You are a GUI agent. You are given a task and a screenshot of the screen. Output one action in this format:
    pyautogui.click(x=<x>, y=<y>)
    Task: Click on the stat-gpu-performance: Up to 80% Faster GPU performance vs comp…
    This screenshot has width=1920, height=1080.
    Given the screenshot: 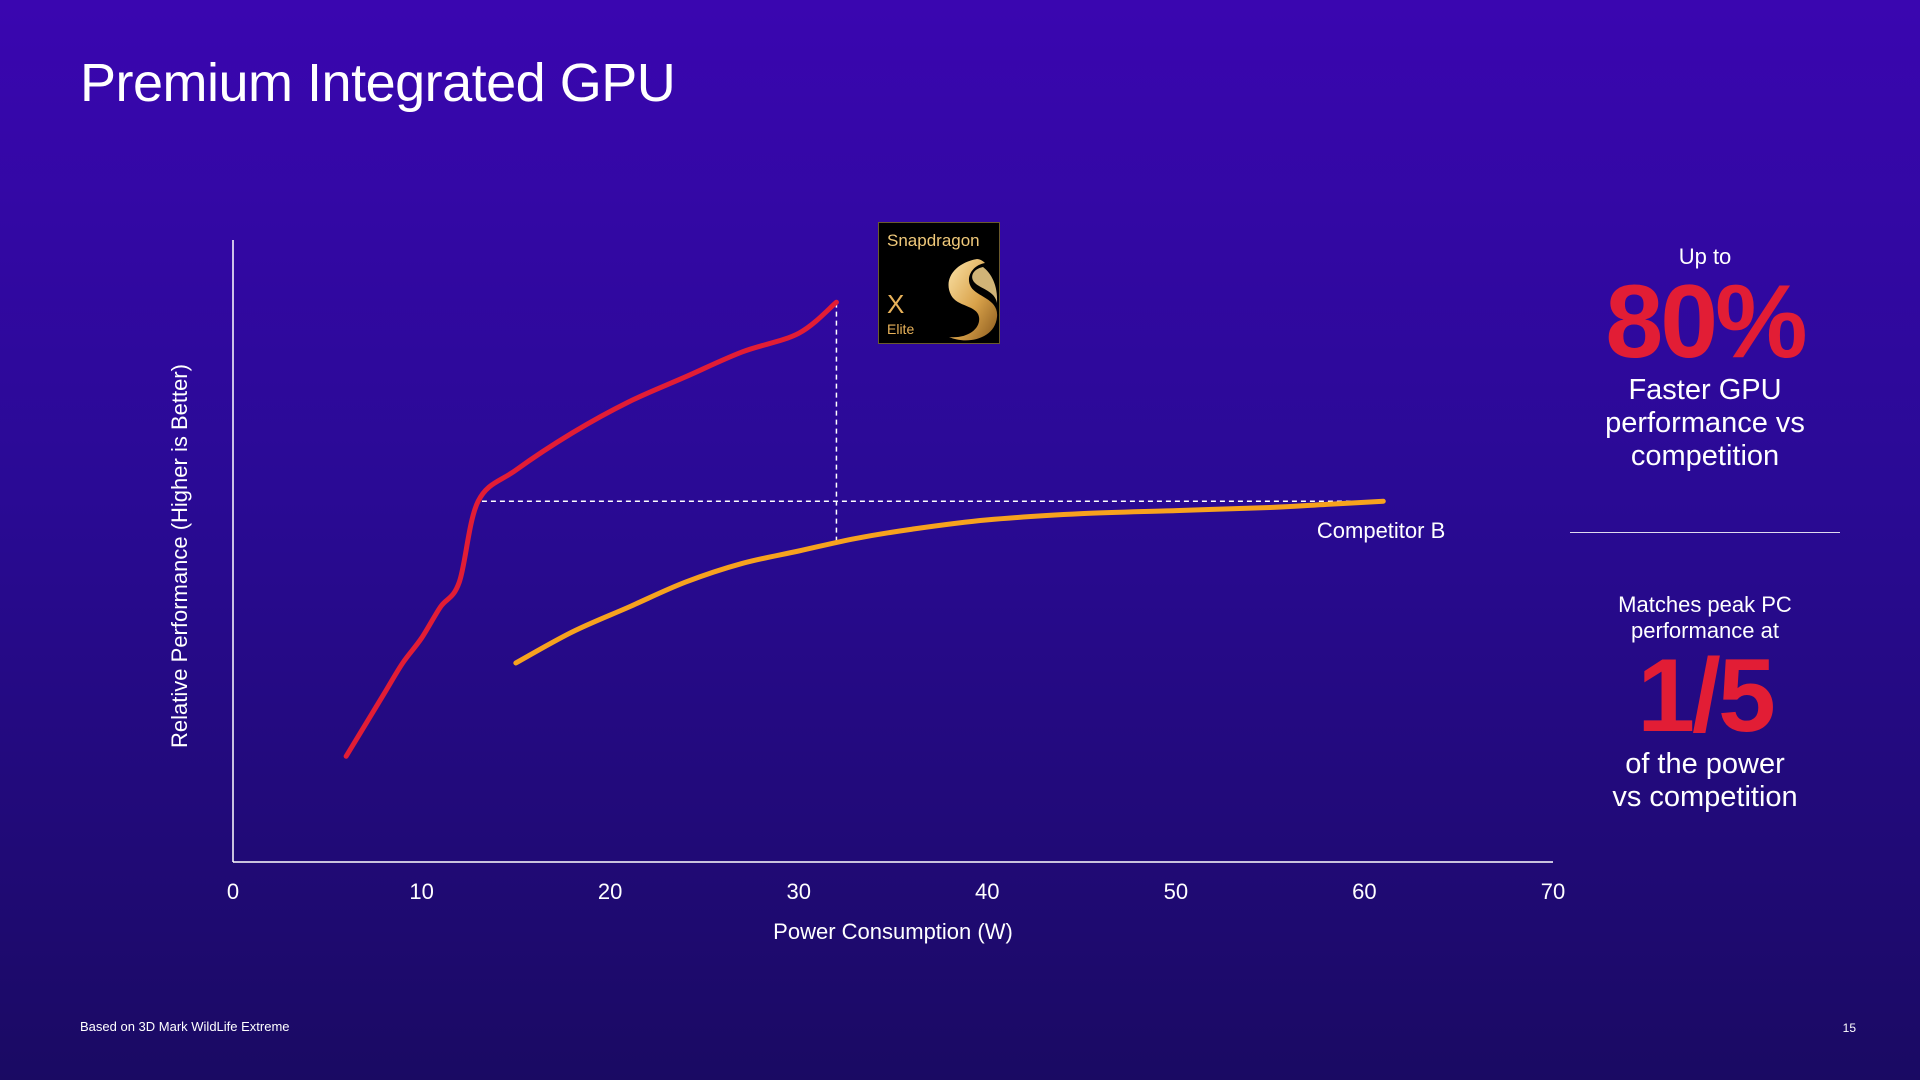 What is the action you would take?
    pyautogui.click(x=1705, y=358)
    